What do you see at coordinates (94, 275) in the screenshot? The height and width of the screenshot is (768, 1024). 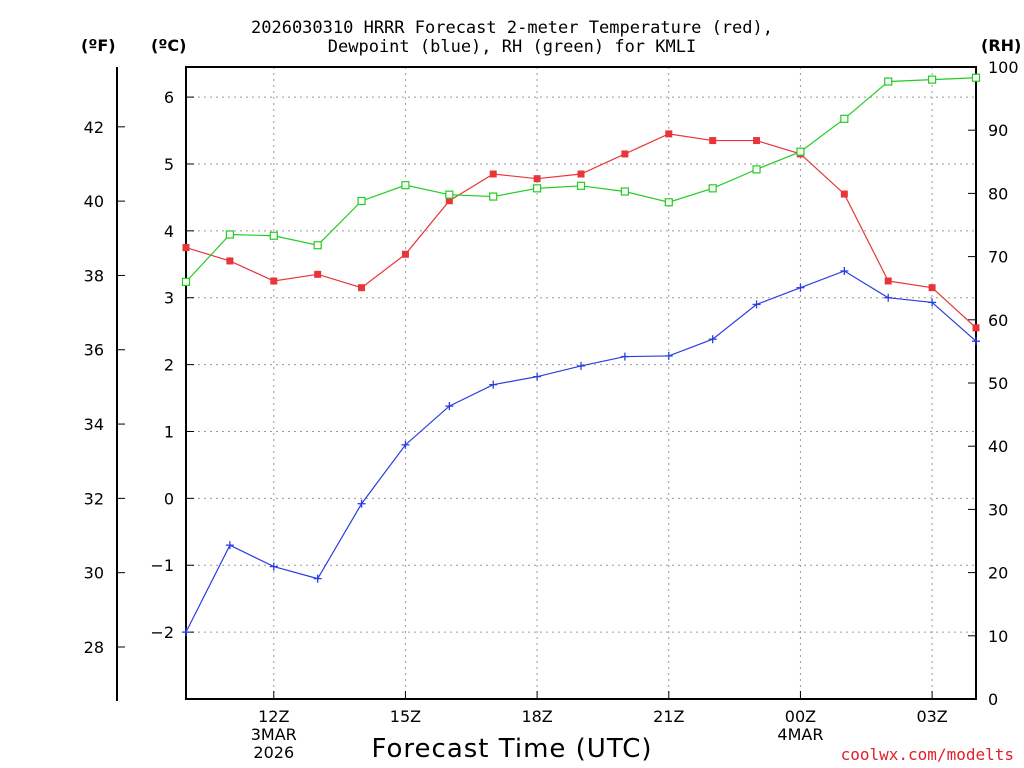 I see `fahrenheit-tick-label: 38` at bounding box center [94, 275].